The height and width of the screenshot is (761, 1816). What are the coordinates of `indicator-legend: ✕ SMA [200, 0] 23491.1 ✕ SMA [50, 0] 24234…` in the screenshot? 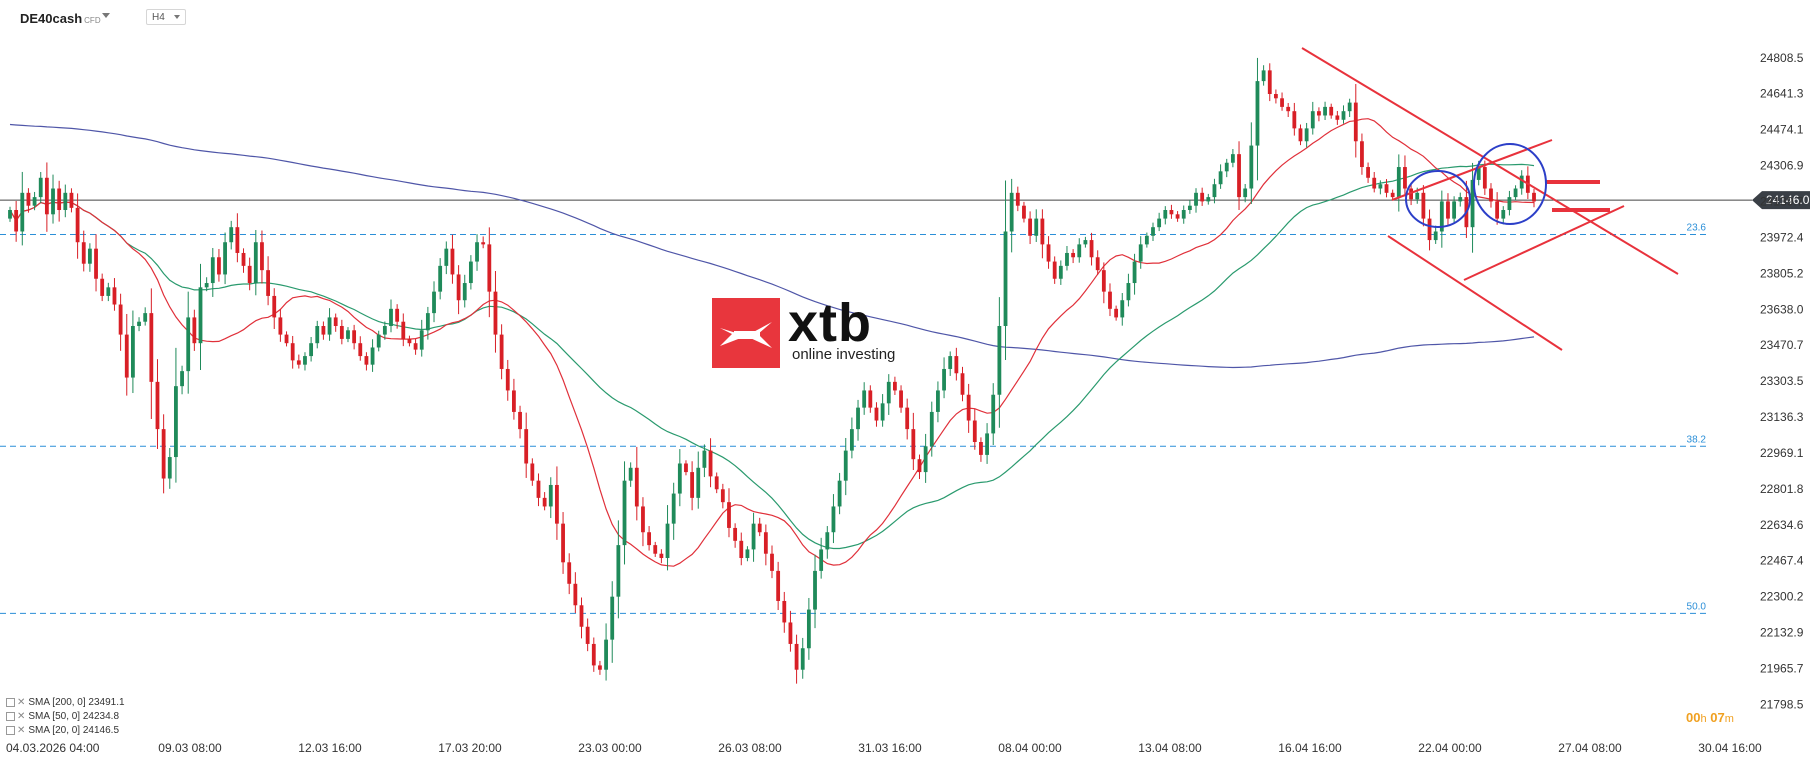 It's located at (65, 717).